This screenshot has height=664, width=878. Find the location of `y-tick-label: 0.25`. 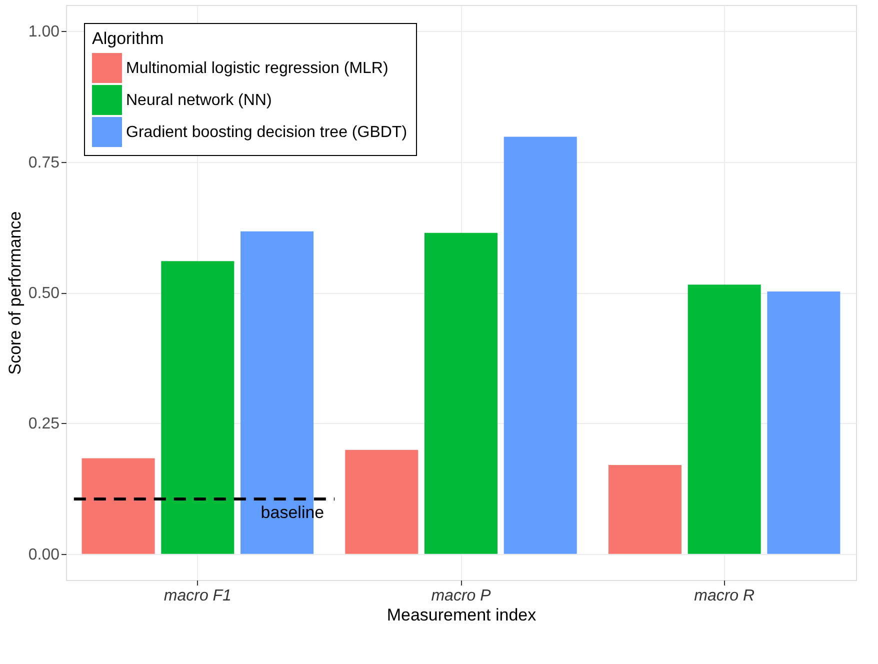

y-tick-label: 0.25 is located at coordinates (44, 424).